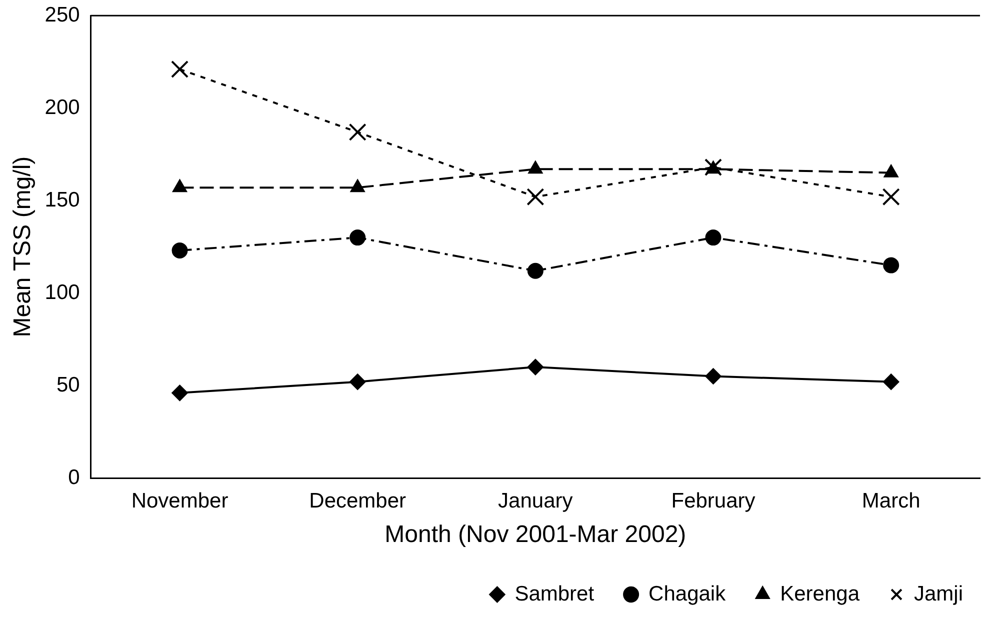 The height and width of the screenshot is (620, 993). What do you see at coordinates (713, 500) in the screenshot?
I see `x-tick-label: February` at bounding box center [713, 500].